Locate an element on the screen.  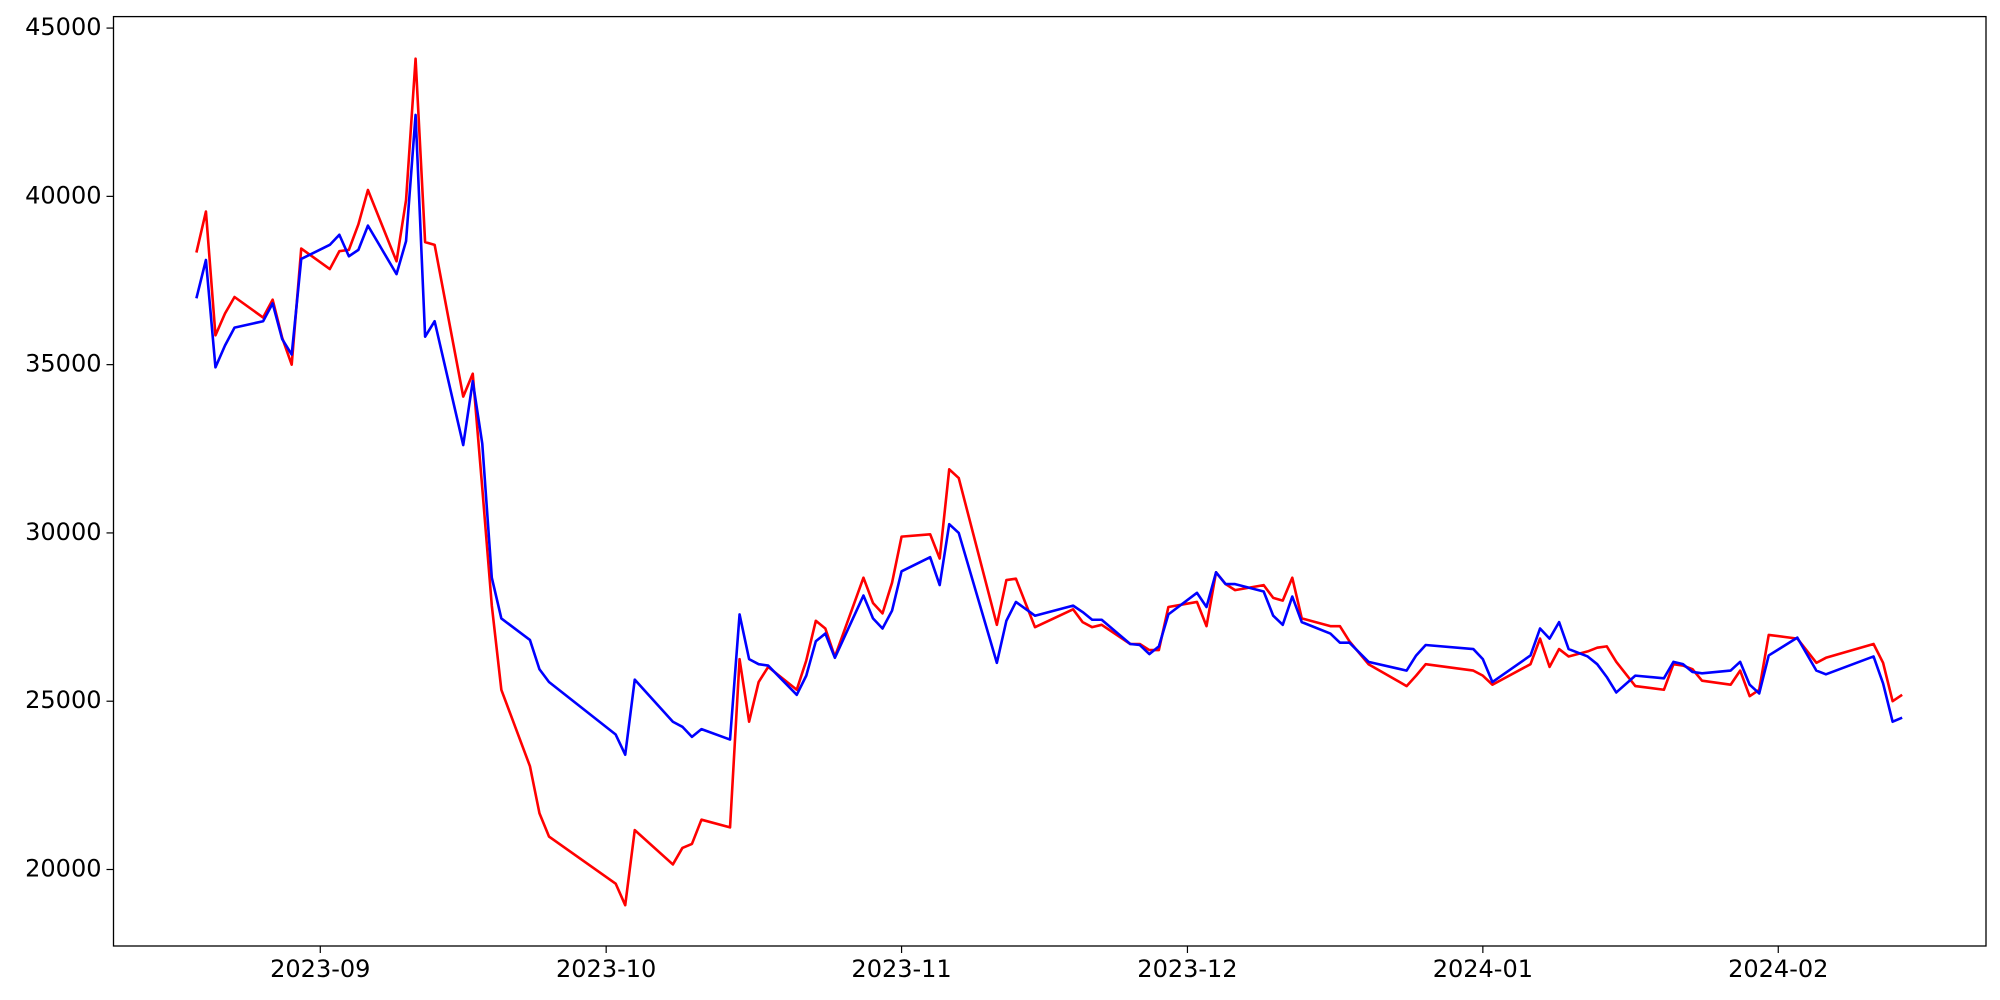
x-tick-label: 2023-10 is located at coordinates (606, 969).